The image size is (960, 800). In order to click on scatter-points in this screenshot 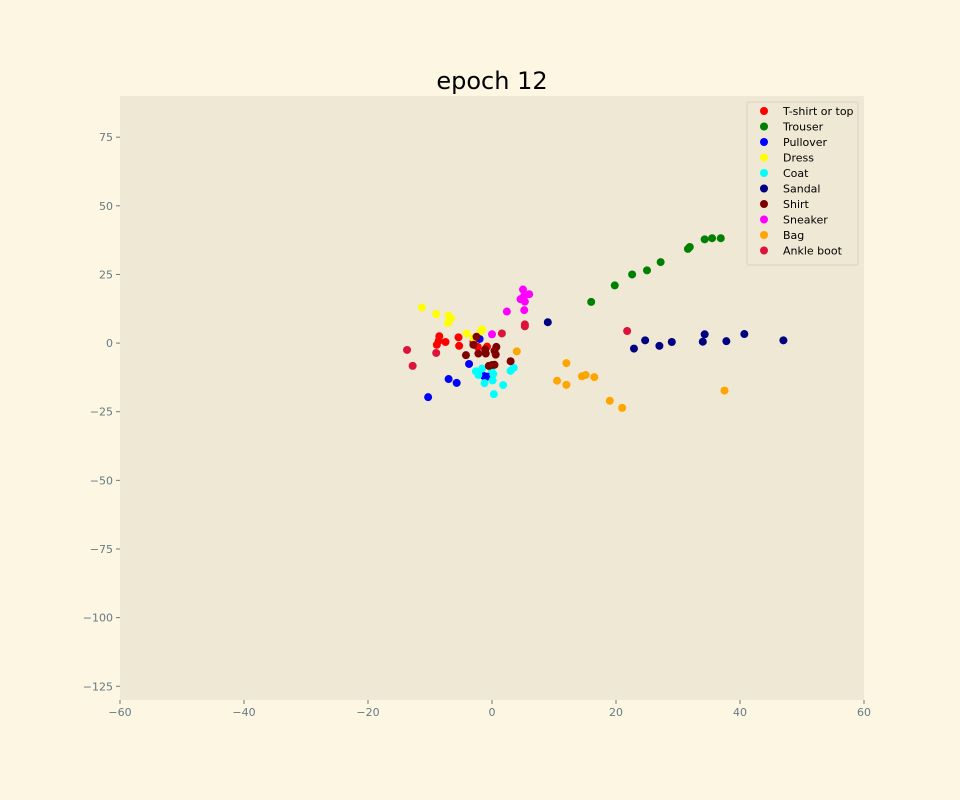, I will do `click(595, 323)`.